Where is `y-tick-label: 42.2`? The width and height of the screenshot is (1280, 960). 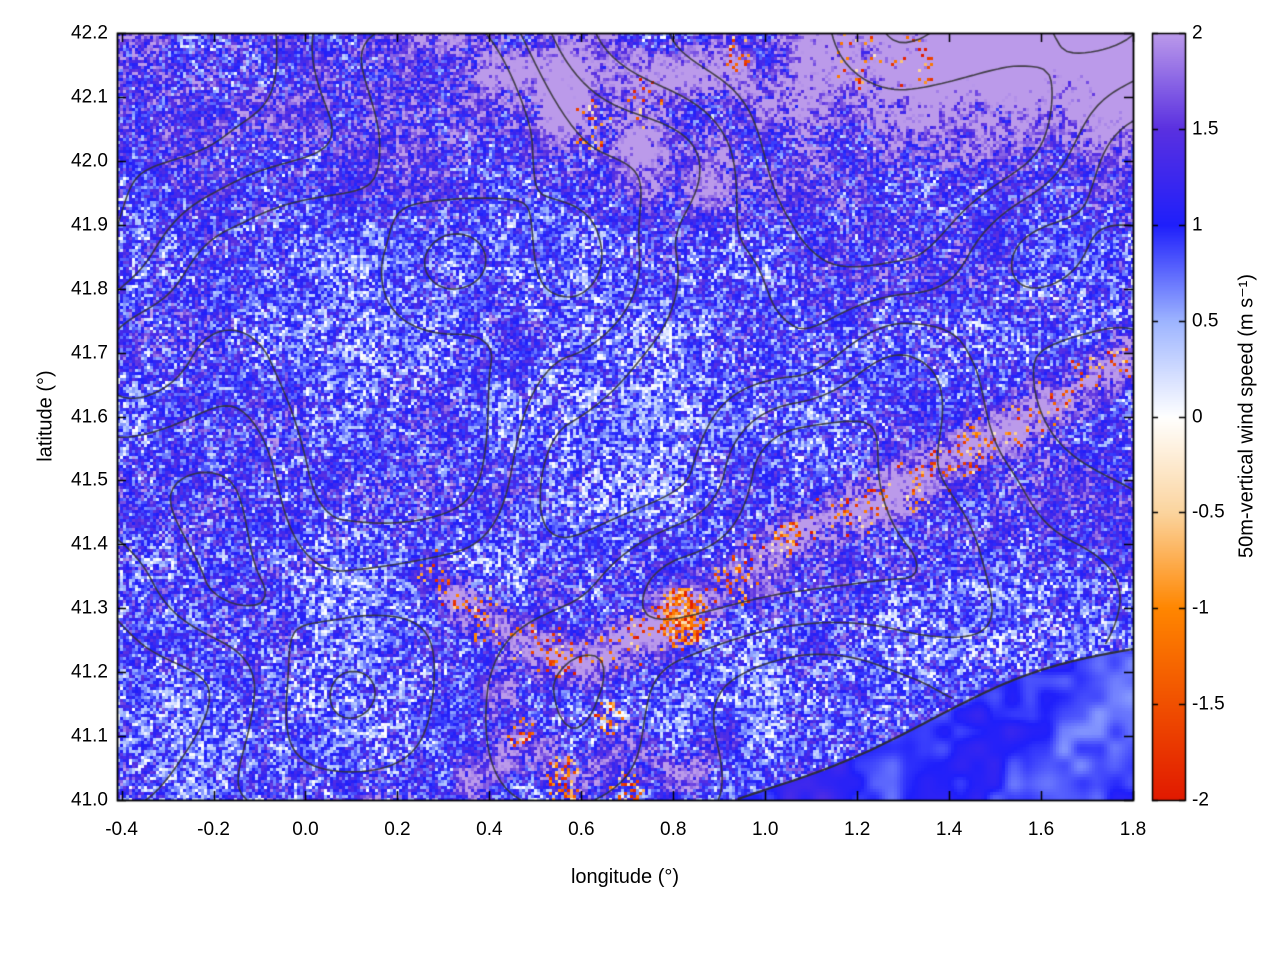
y-tick-label: 42.2 is located at coordinates (89, 33).